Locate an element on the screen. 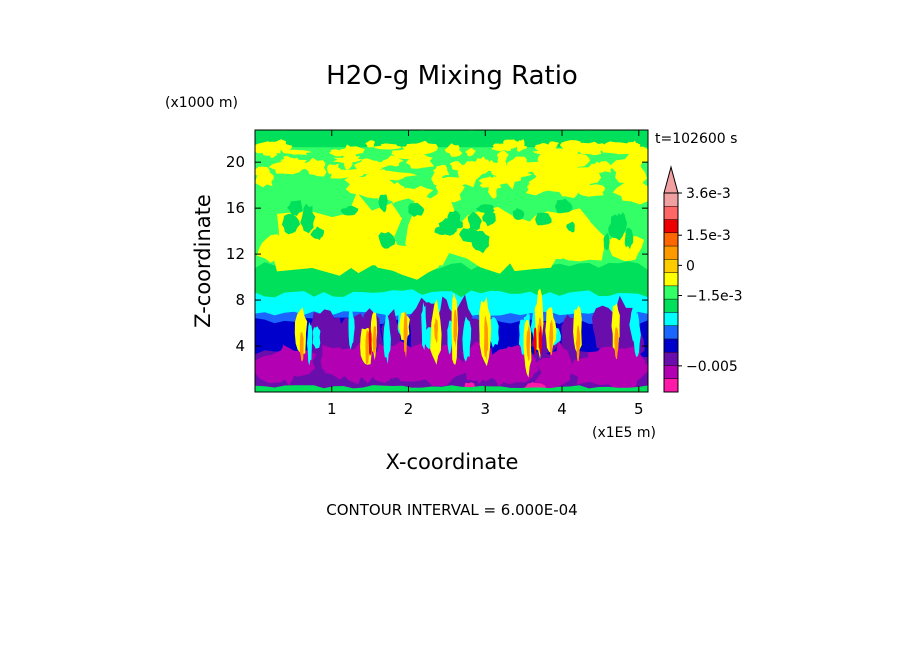 The width and height of the screenshot is (904, 654). contour-interval-note: CONTOUR INTERVAL = 6.000E-04 is located at coordinates (451, 510).